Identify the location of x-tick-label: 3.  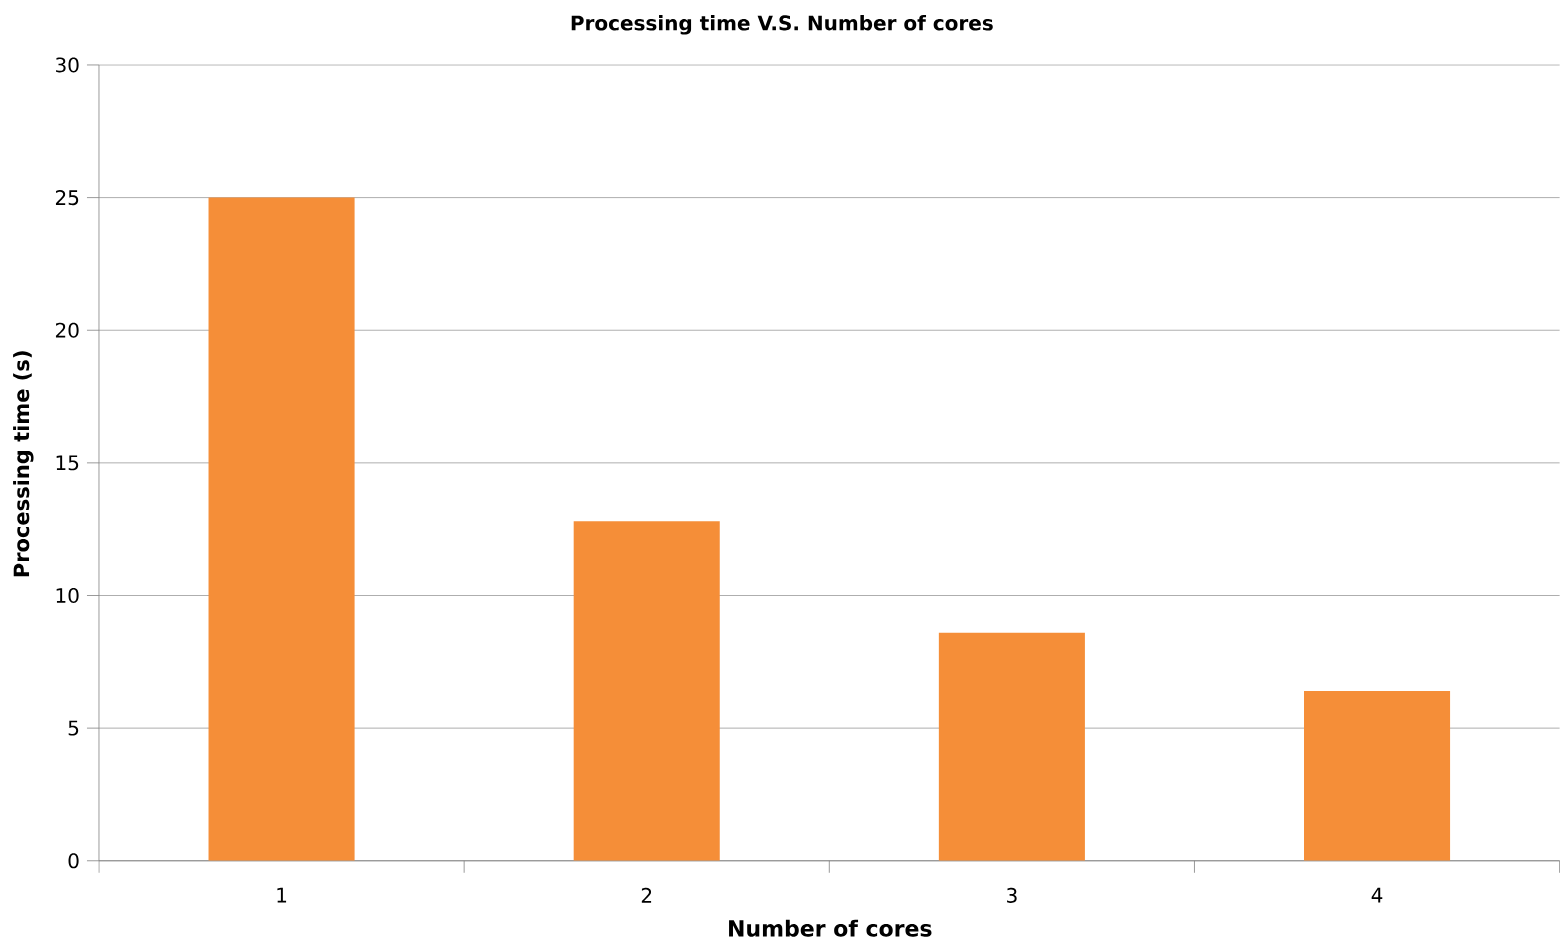
(1012, 895).